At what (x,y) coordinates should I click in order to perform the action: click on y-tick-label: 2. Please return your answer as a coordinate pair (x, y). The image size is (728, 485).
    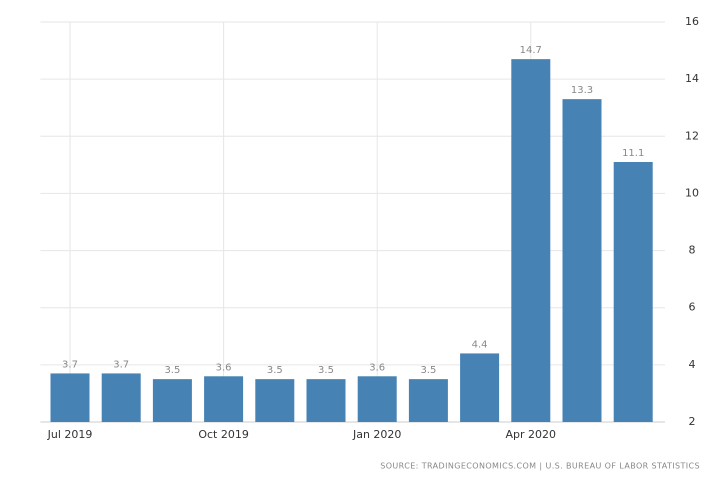
    Looking at the image, I should click on (692, 421).